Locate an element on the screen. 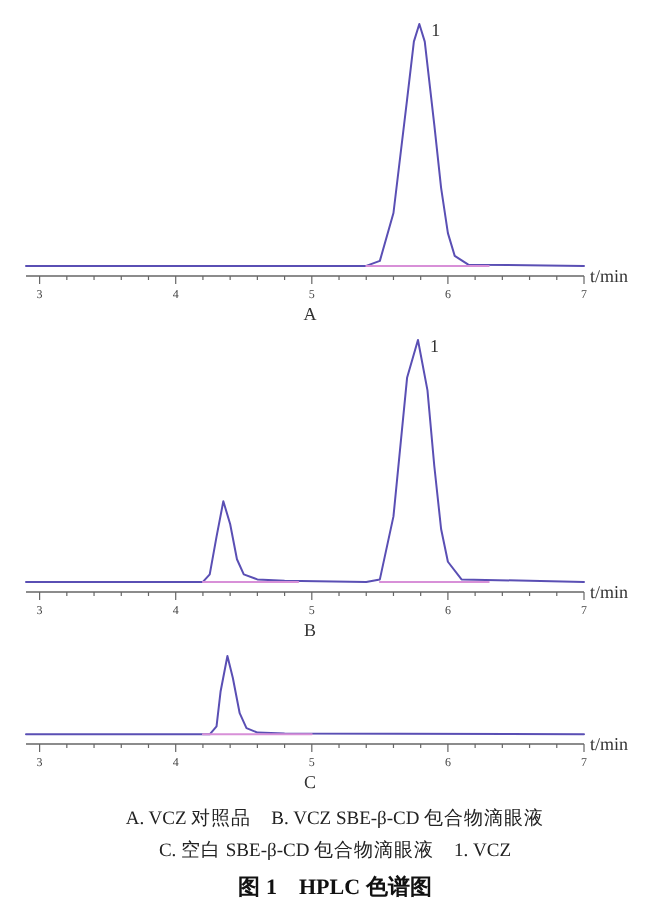  text: 图 1 HPLC 色谱图 is located at coordinates (335, 887).